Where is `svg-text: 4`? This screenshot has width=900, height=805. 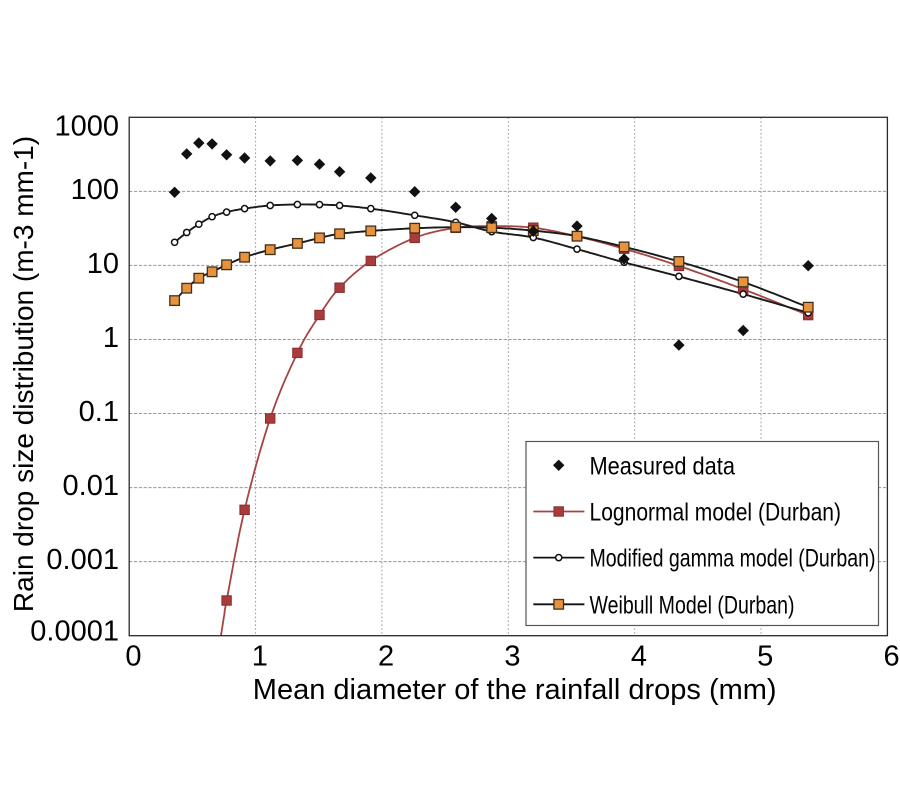
svg-text: 4 is located at coordinates (639, 656).